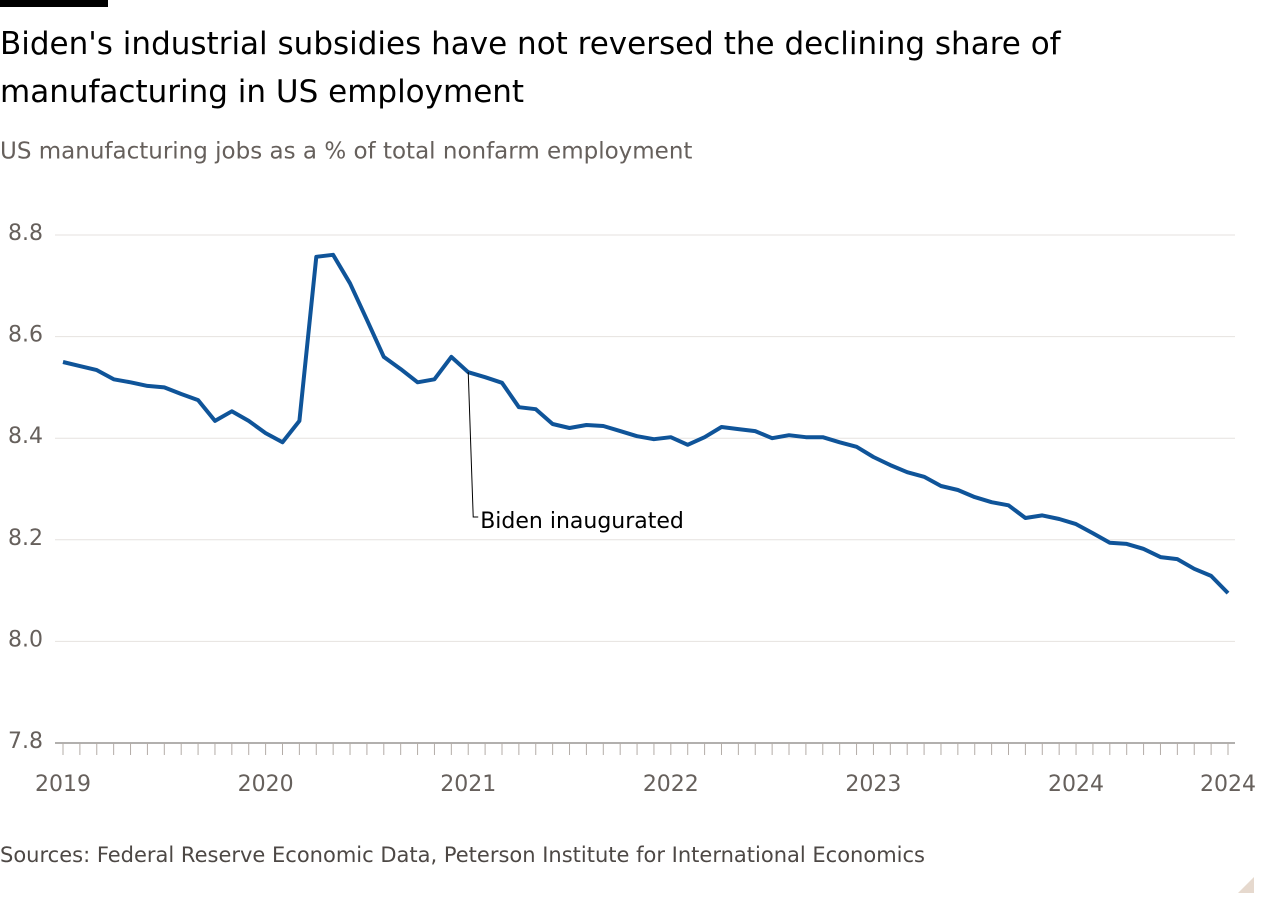 This screenshot has height=902, width=1263. What do you see at coordinates (873, 784) in the screenshot?
I see `x-tick-label: 2023` at bounding box center [873, 784].